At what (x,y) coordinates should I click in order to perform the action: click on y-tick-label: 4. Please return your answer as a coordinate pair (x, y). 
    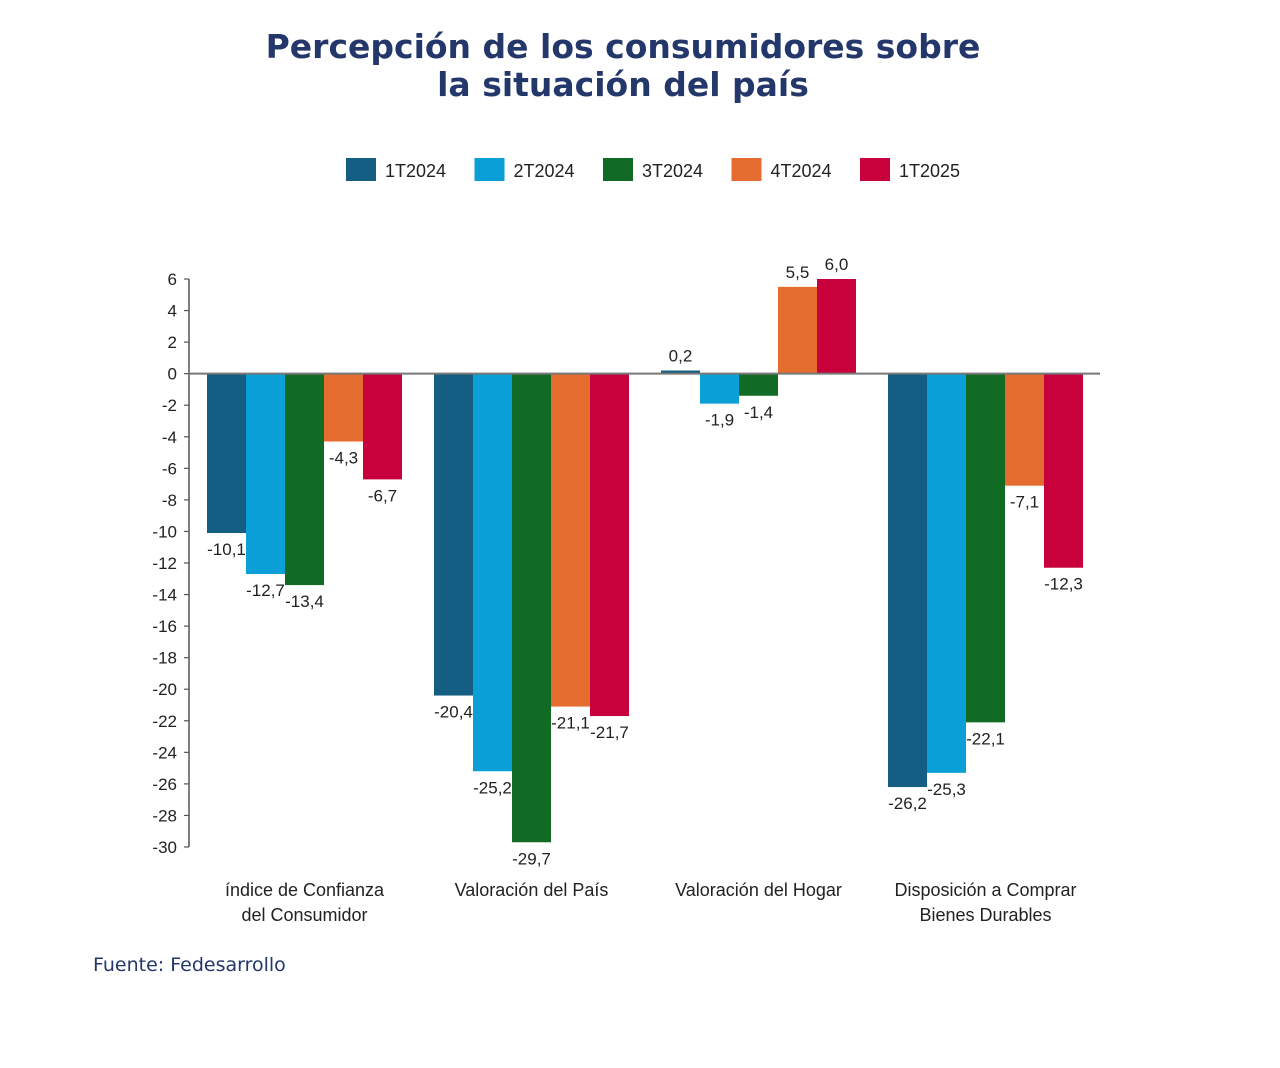
    Looking at the image, I should click on (172, 311).